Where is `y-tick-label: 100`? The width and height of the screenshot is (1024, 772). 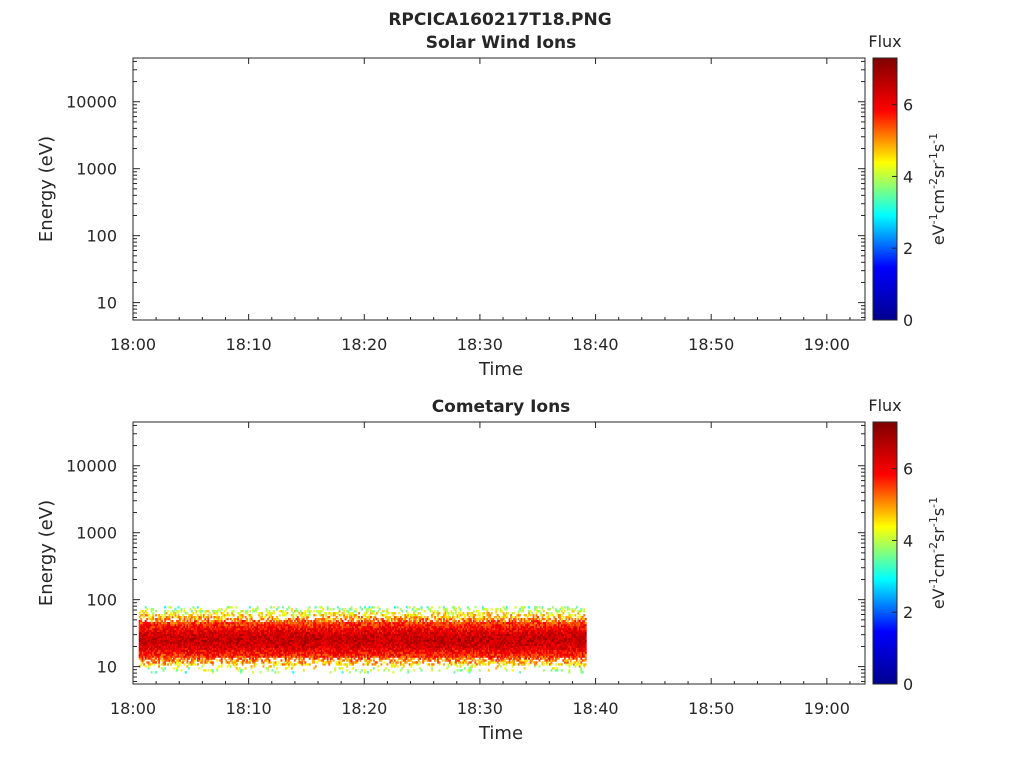
y-tick-label: 100 is located at coordinates (101, 236).